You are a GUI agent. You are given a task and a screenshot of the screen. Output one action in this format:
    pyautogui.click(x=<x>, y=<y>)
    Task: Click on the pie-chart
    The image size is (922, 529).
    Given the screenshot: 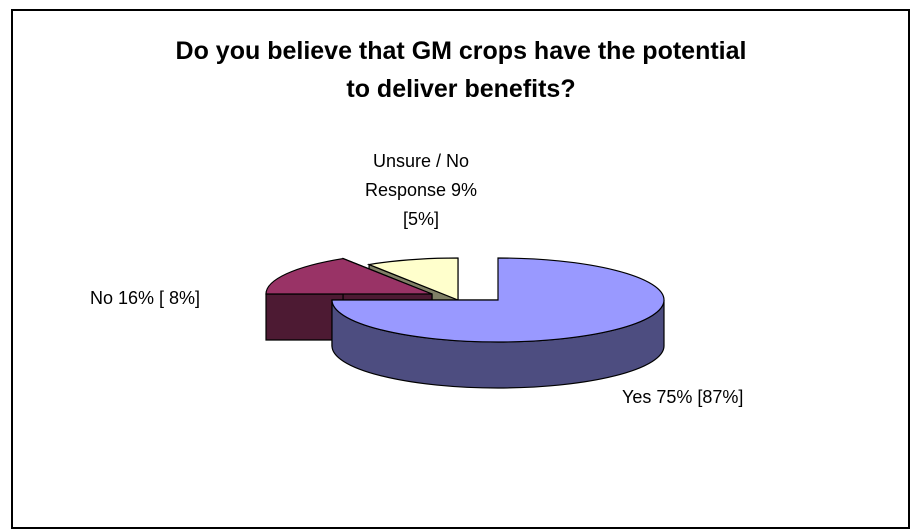 What is the action you would take?
    pyautogui.click(x=465, y=323)
    